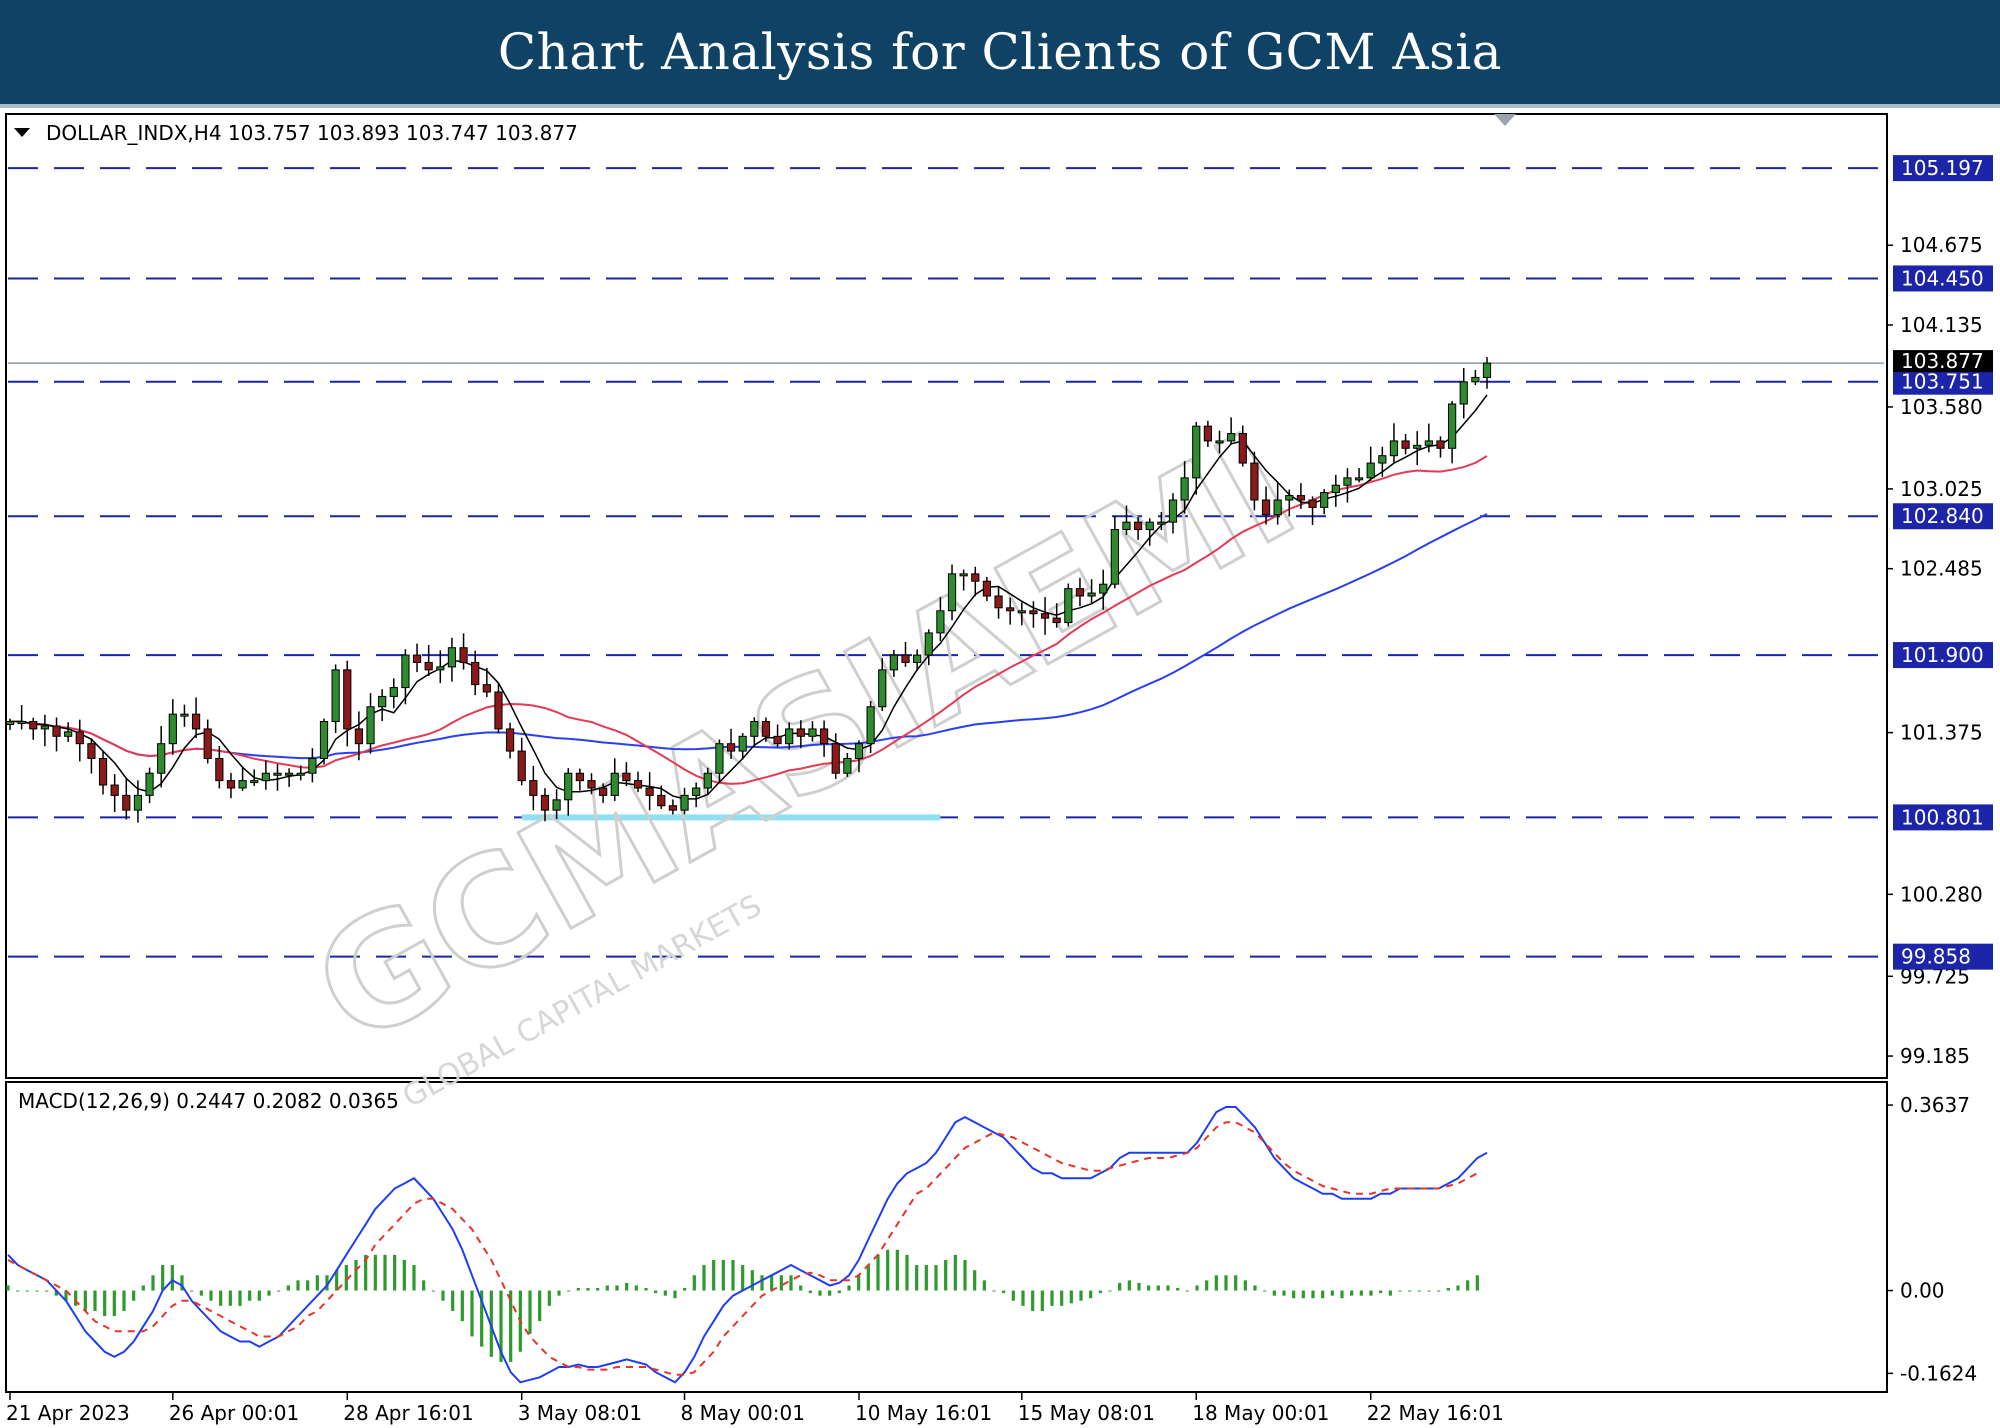 The width and height of the screenshot is (2000, 1428). What do you see at coordinates (1941, 894) in the screenshot?
I see `price-tick-label-6: 100.280` at bounding box center [1941, 894].